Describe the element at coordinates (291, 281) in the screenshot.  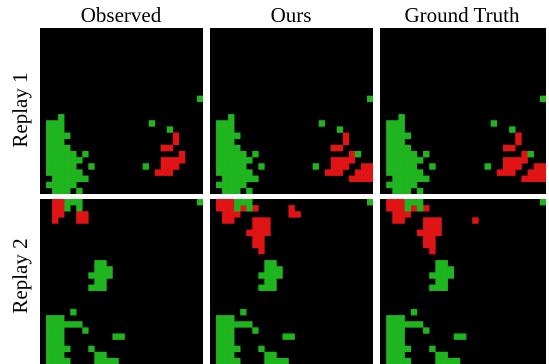
I see `panel-replay-2-ours` at that location.